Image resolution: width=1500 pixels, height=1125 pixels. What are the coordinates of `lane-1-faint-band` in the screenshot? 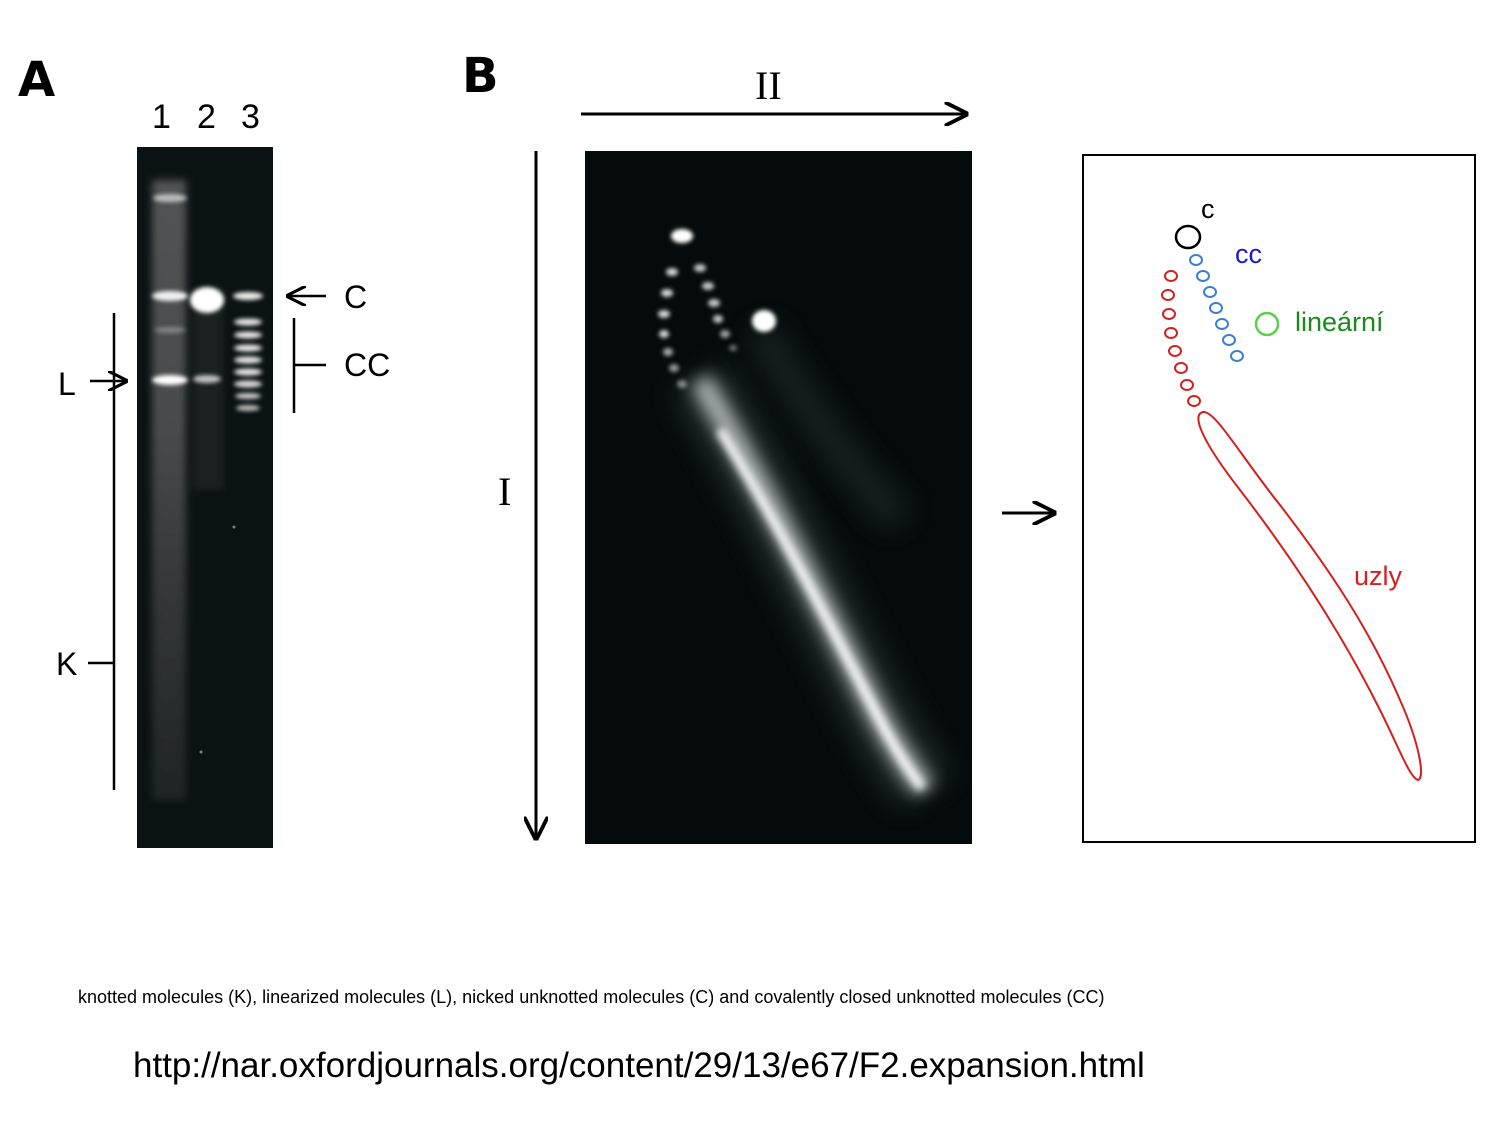 It's located at (170, 330).